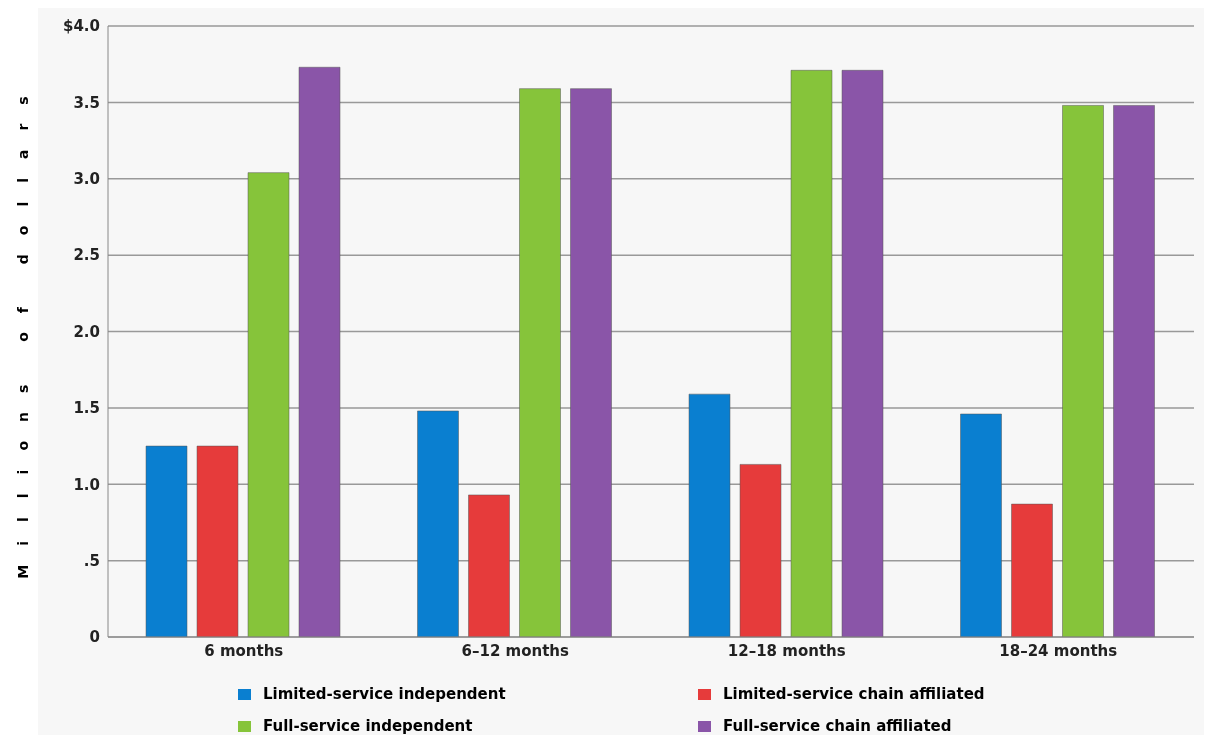 This screenshot has height=743, width=1212. Describe the element at coordinates (837, 726) in the screenshot. I see `legend-label: Full-service chain affiliated` at that location.